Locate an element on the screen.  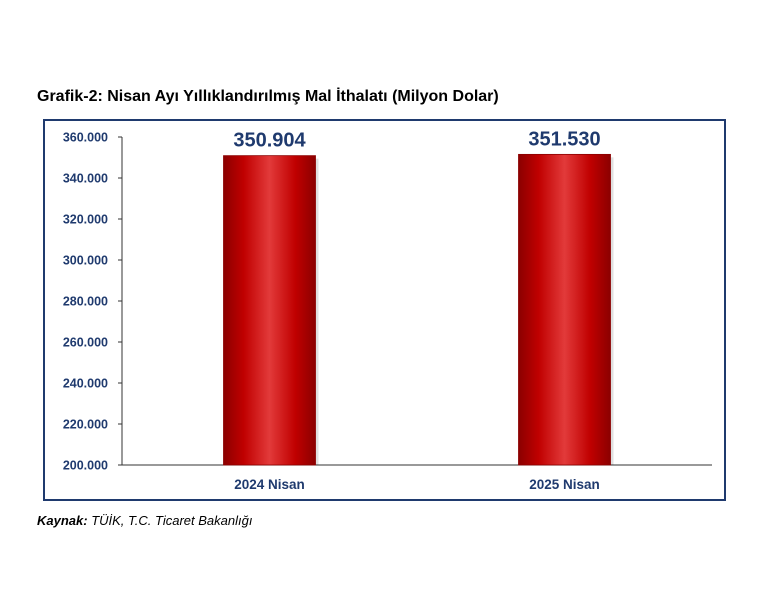
y-tick-label: 280.000 is located at coordinates (85, 302).